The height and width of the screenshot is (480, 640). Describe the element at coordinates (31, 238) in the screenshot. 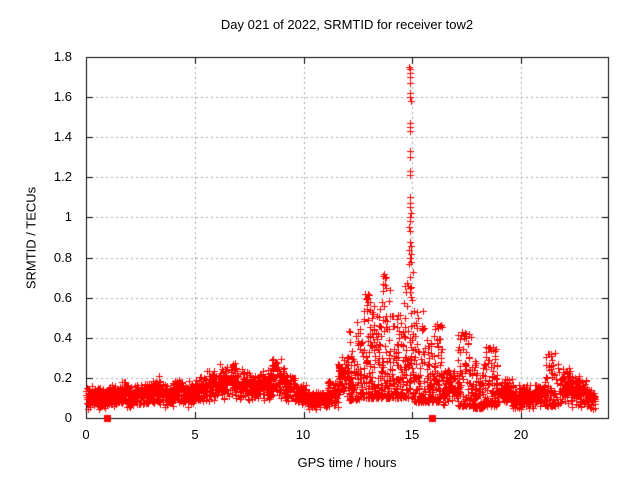

I see `y-axis-label: SRMTID / TECUs` at that location.